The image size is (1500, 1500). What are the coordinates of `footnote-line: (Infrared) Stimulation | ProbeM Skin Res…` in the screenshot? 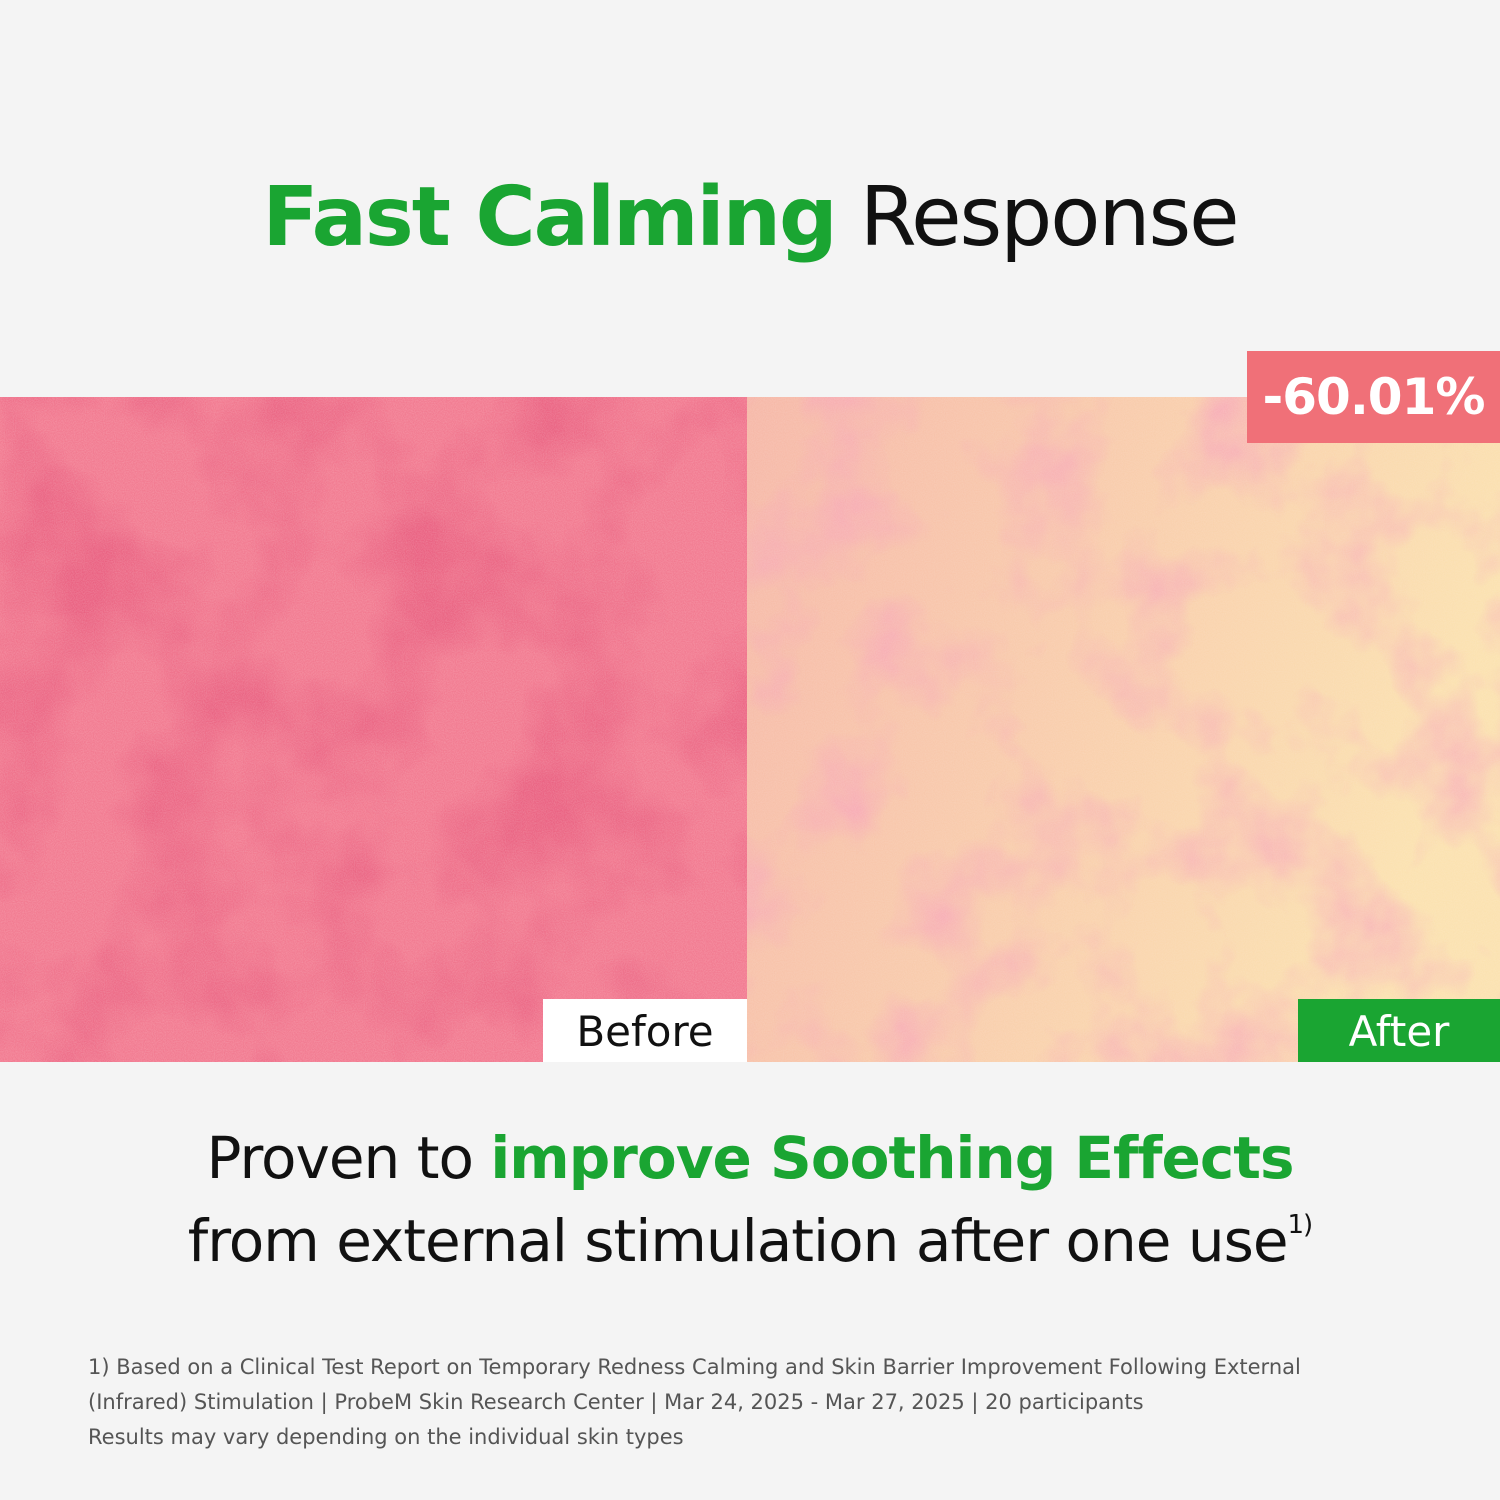 It's located at (616, 1402).